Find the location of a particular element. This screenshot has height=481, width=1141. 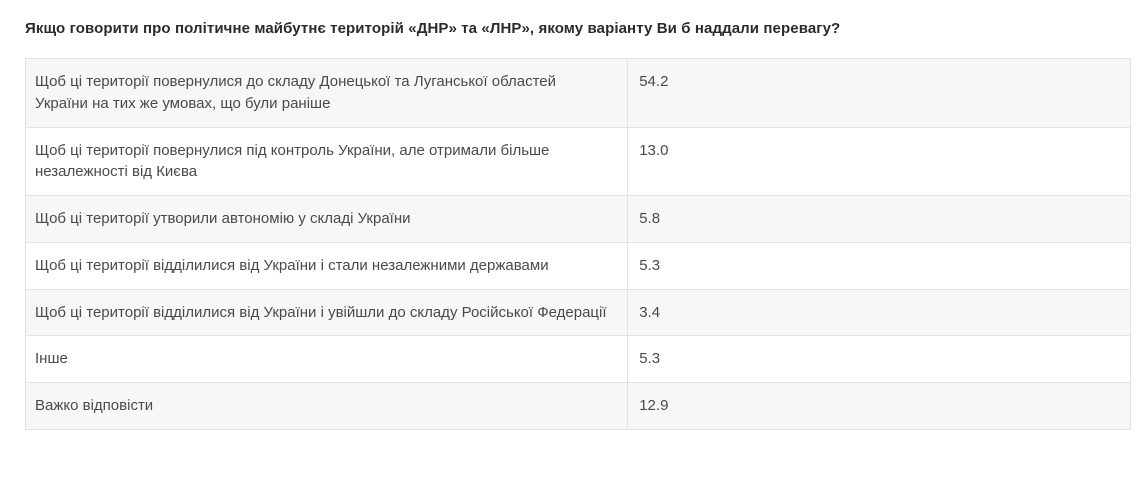

answer-percentage-value: 54.2 is located at coordinates (879, 93).